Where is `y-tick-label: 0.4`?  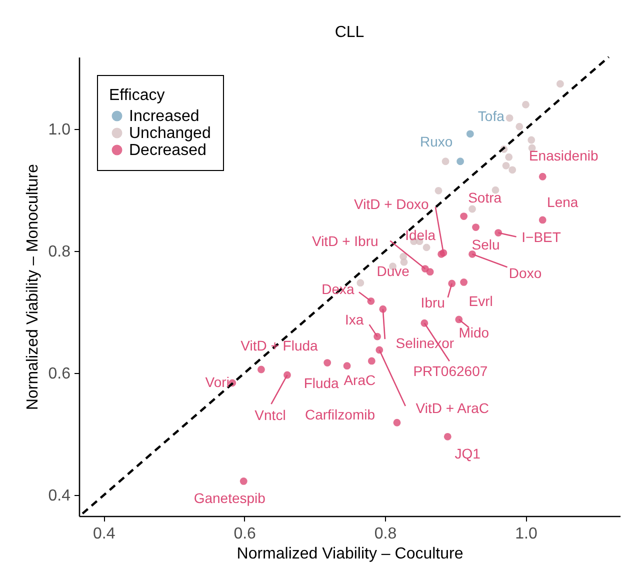
y-tick-label: 0.4 is located at coordinates (59, 496).